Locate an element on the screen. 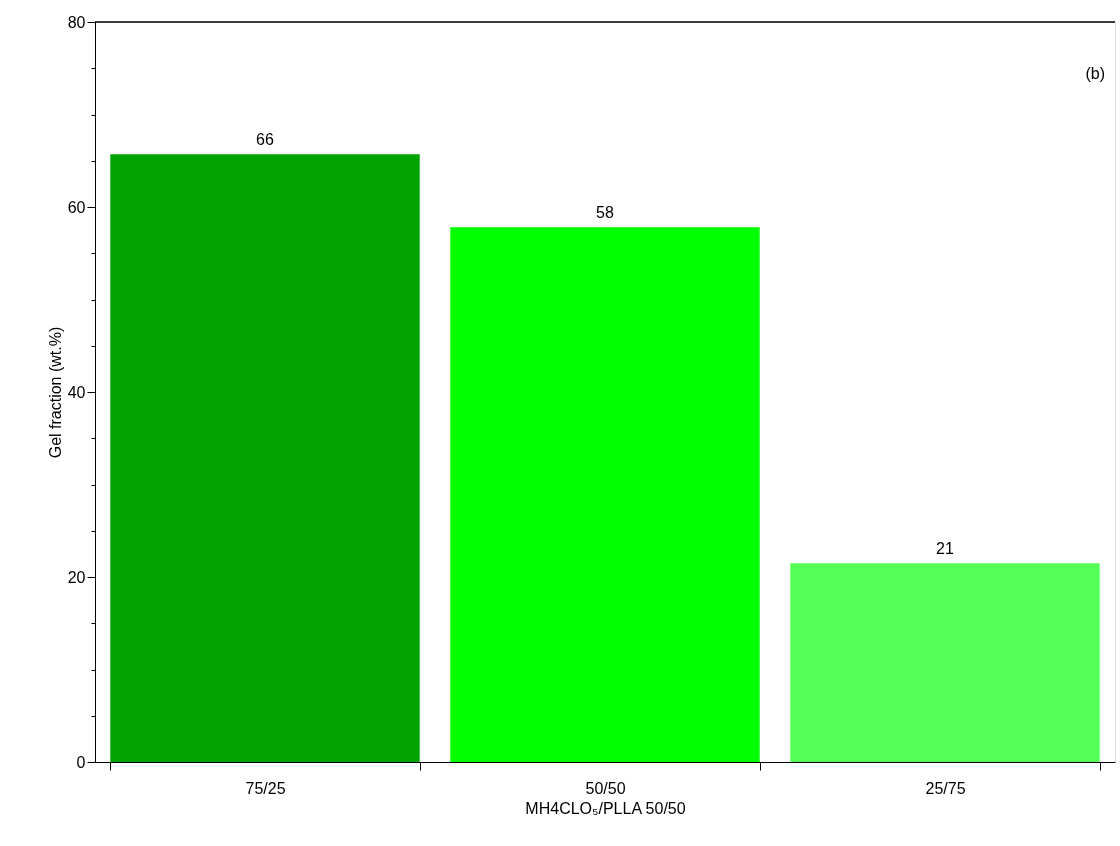  y-axis-title: Gel fraction (wt.%) is located at coordinates (55, 392).